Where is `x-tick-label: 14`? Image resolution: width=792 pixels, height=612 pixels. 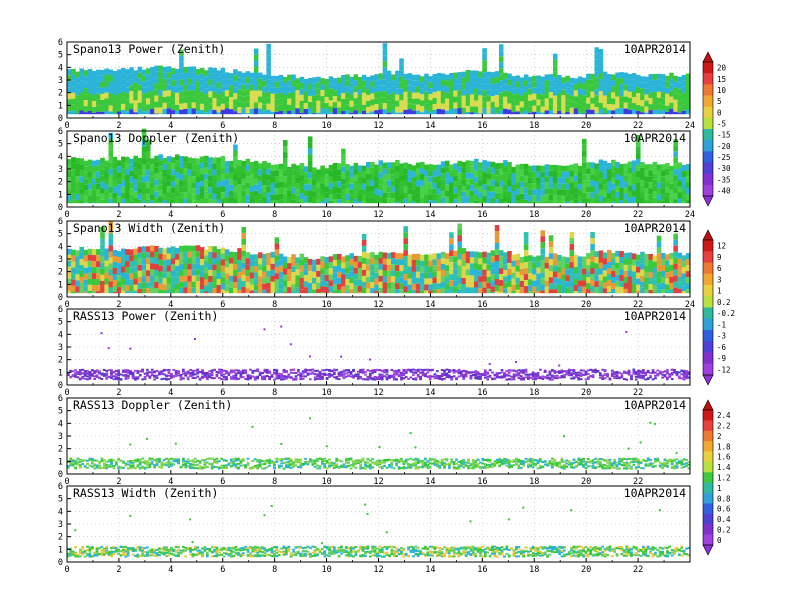 x-tick-label: 14 is located at coordinates (430, 126).